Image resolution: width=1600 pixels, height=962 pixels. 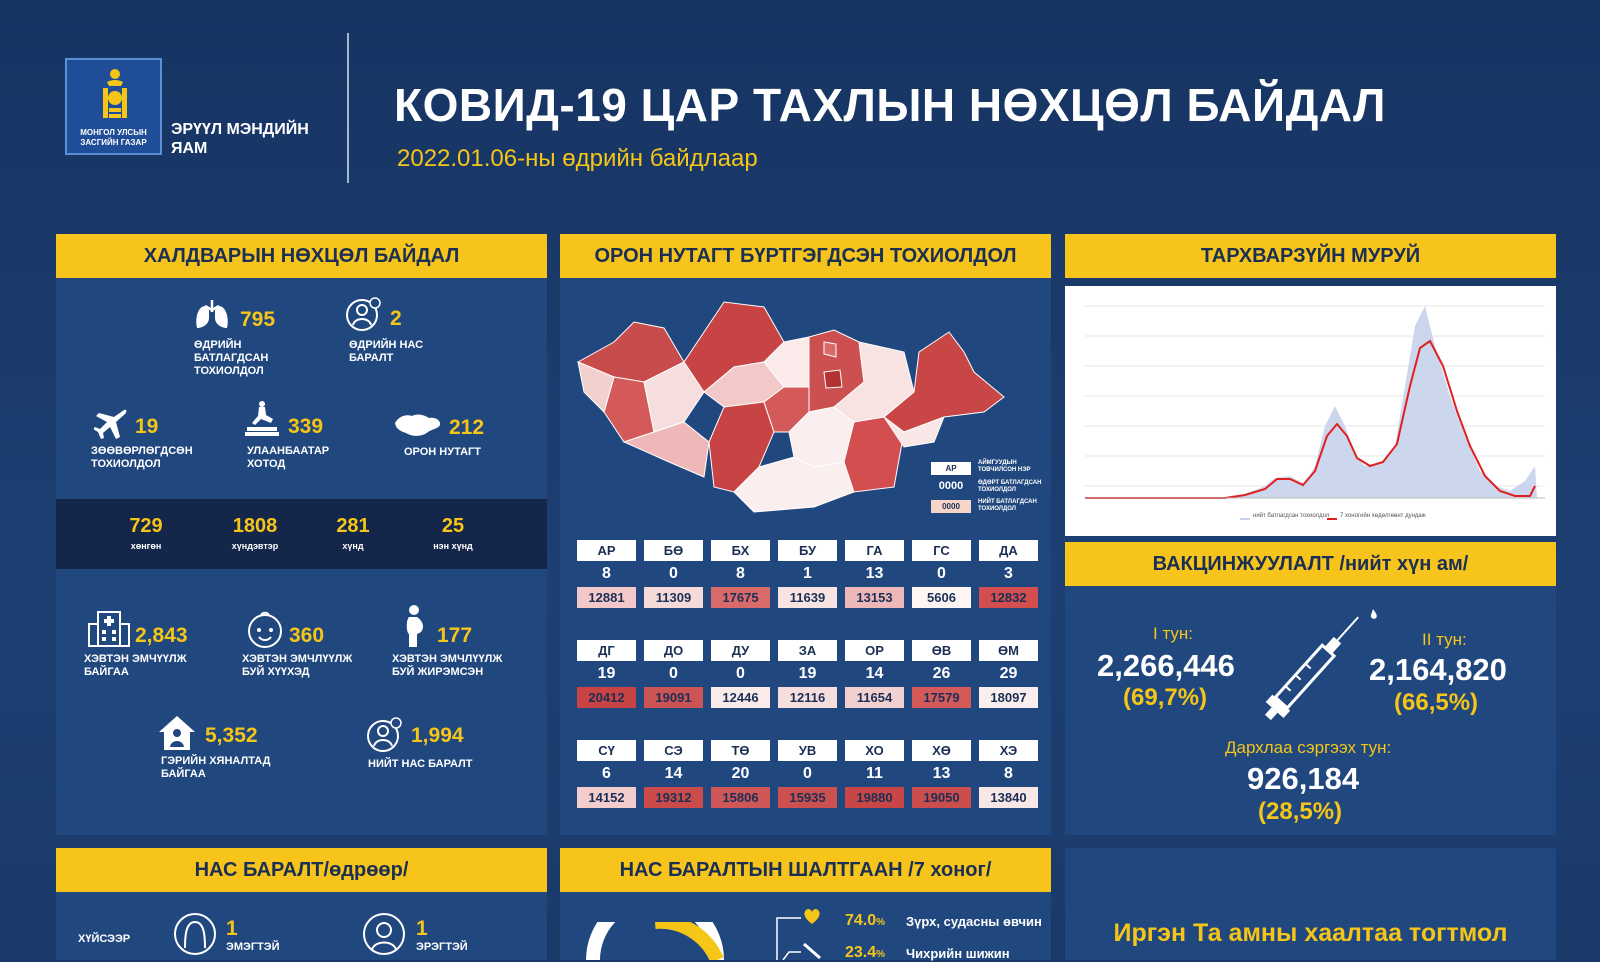 What do you see at coordinates (807, 697) in the screenshot?
I see `province-total-cases: 12116` at bounding box center [807, 697].